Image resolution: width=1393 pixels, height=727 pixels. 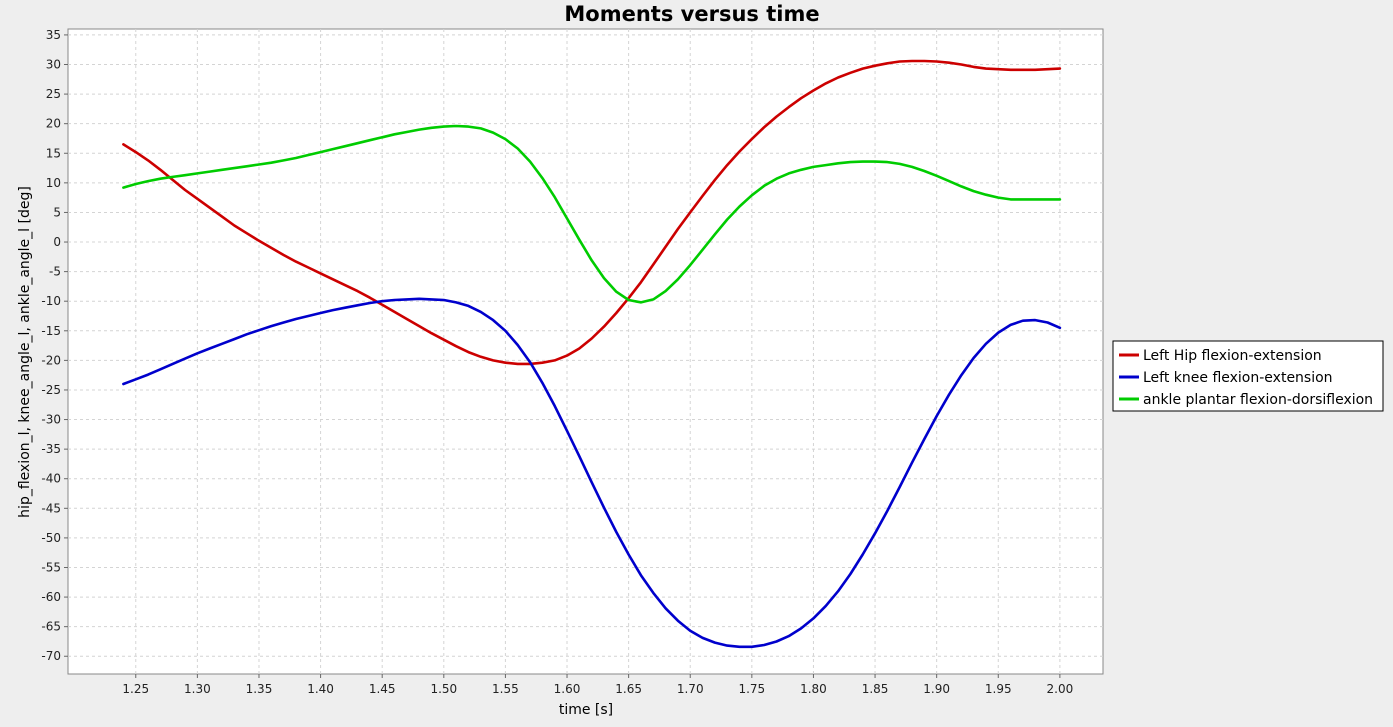 I want to click on y-tick-label: -10, so click(x=51, y=301).